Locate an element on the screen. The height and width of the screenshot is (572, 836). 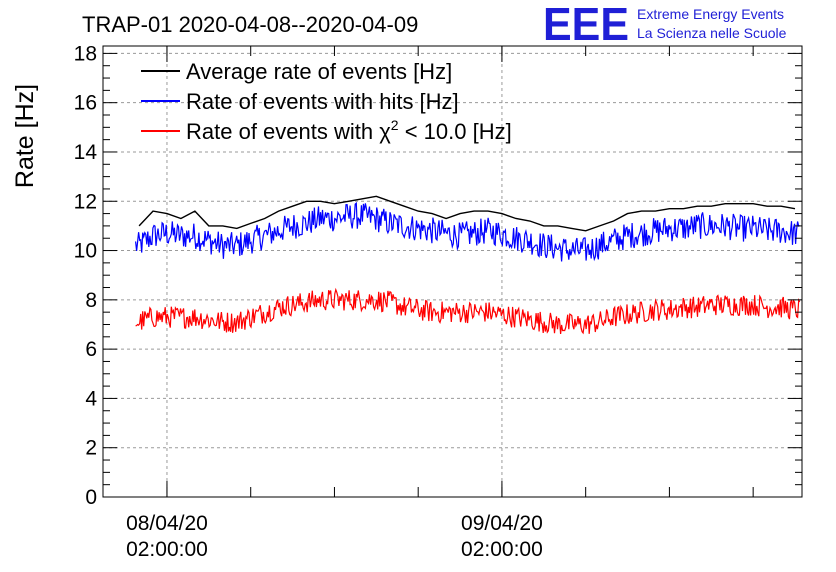
y-tick-label: 14 is located at coordinates (86, 152).